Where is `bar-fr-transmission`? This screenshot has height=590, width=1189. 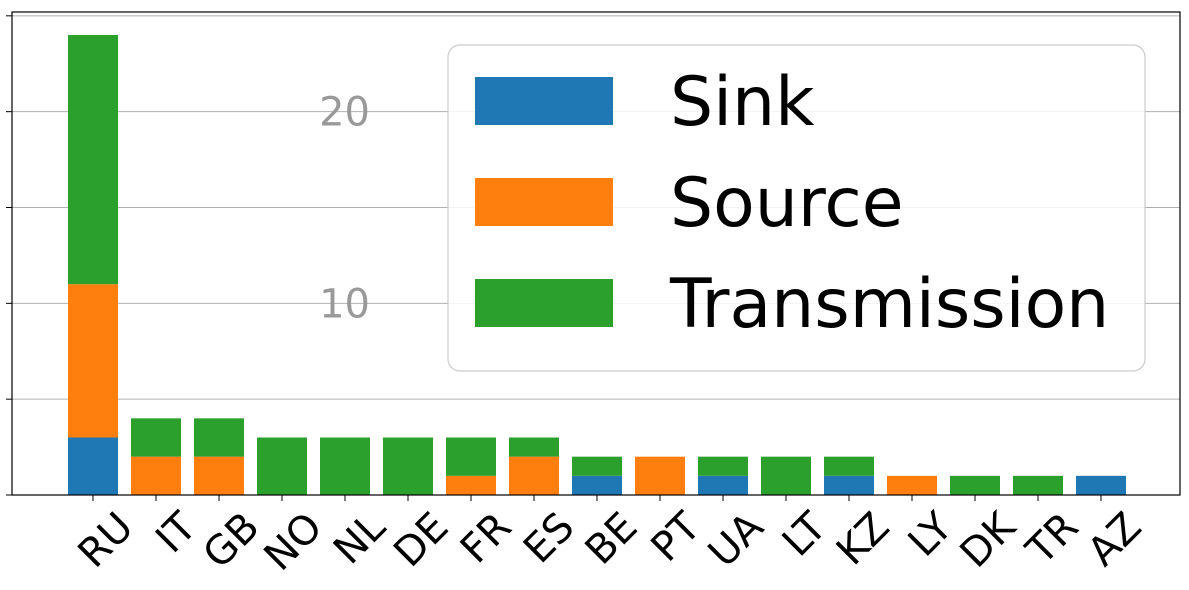 bar-fr-transmission is located at coordinates (471, 456).